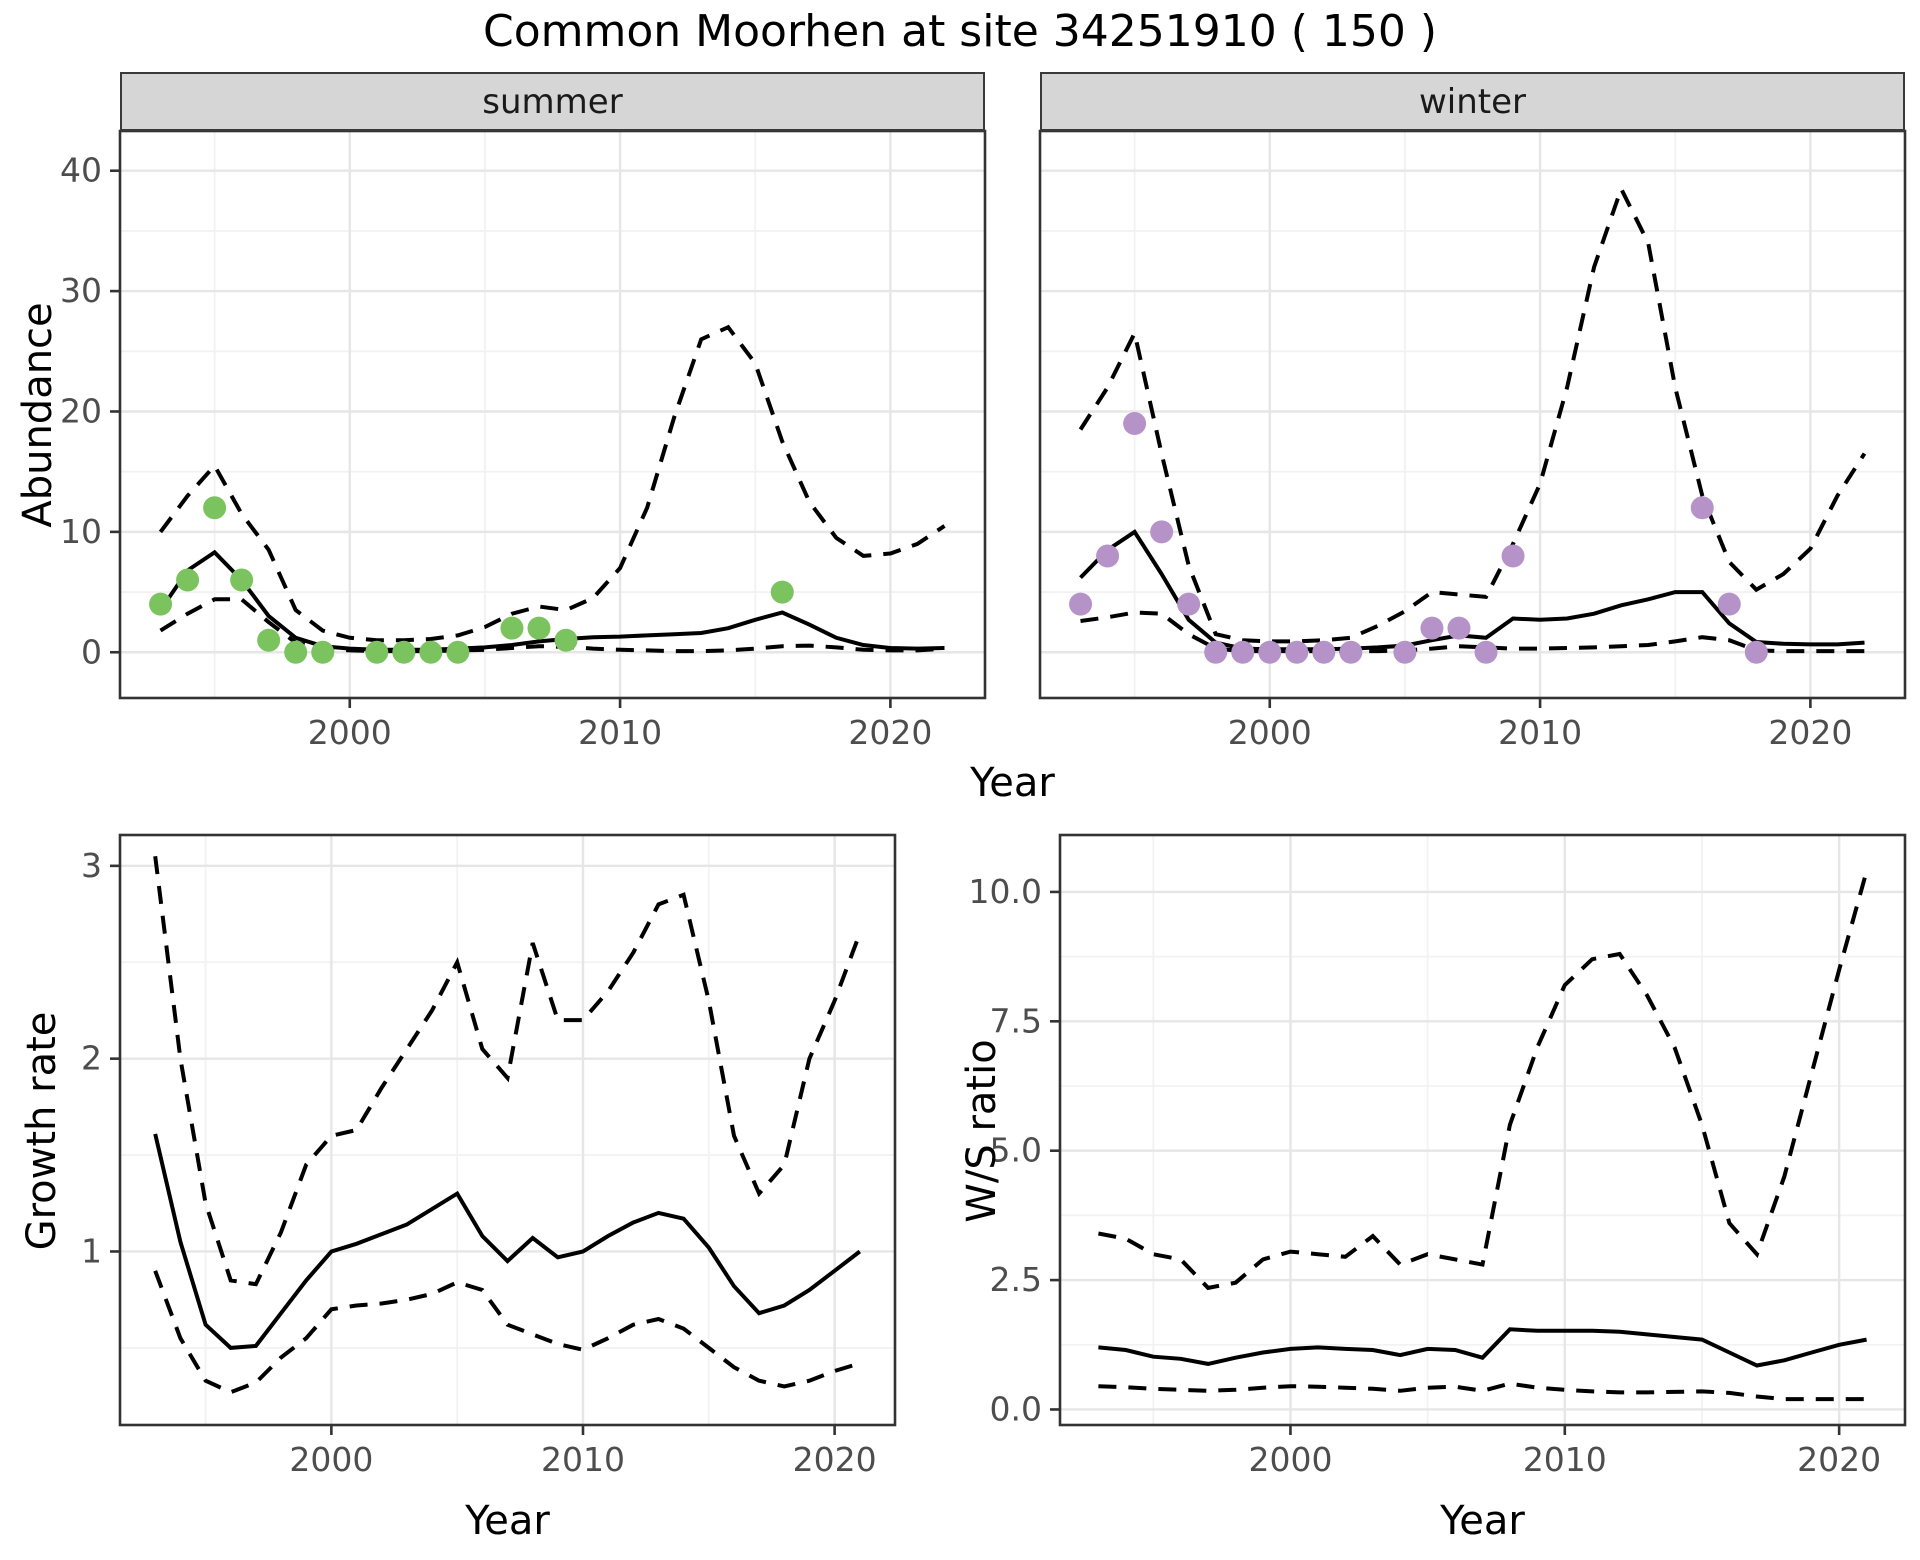 The width and height of the screenshot is (1920, 1560). What do you see at coordinates (91, 651) in the screenshot?
I see `y-tick-label: 0` at bounding box center [91, 651].